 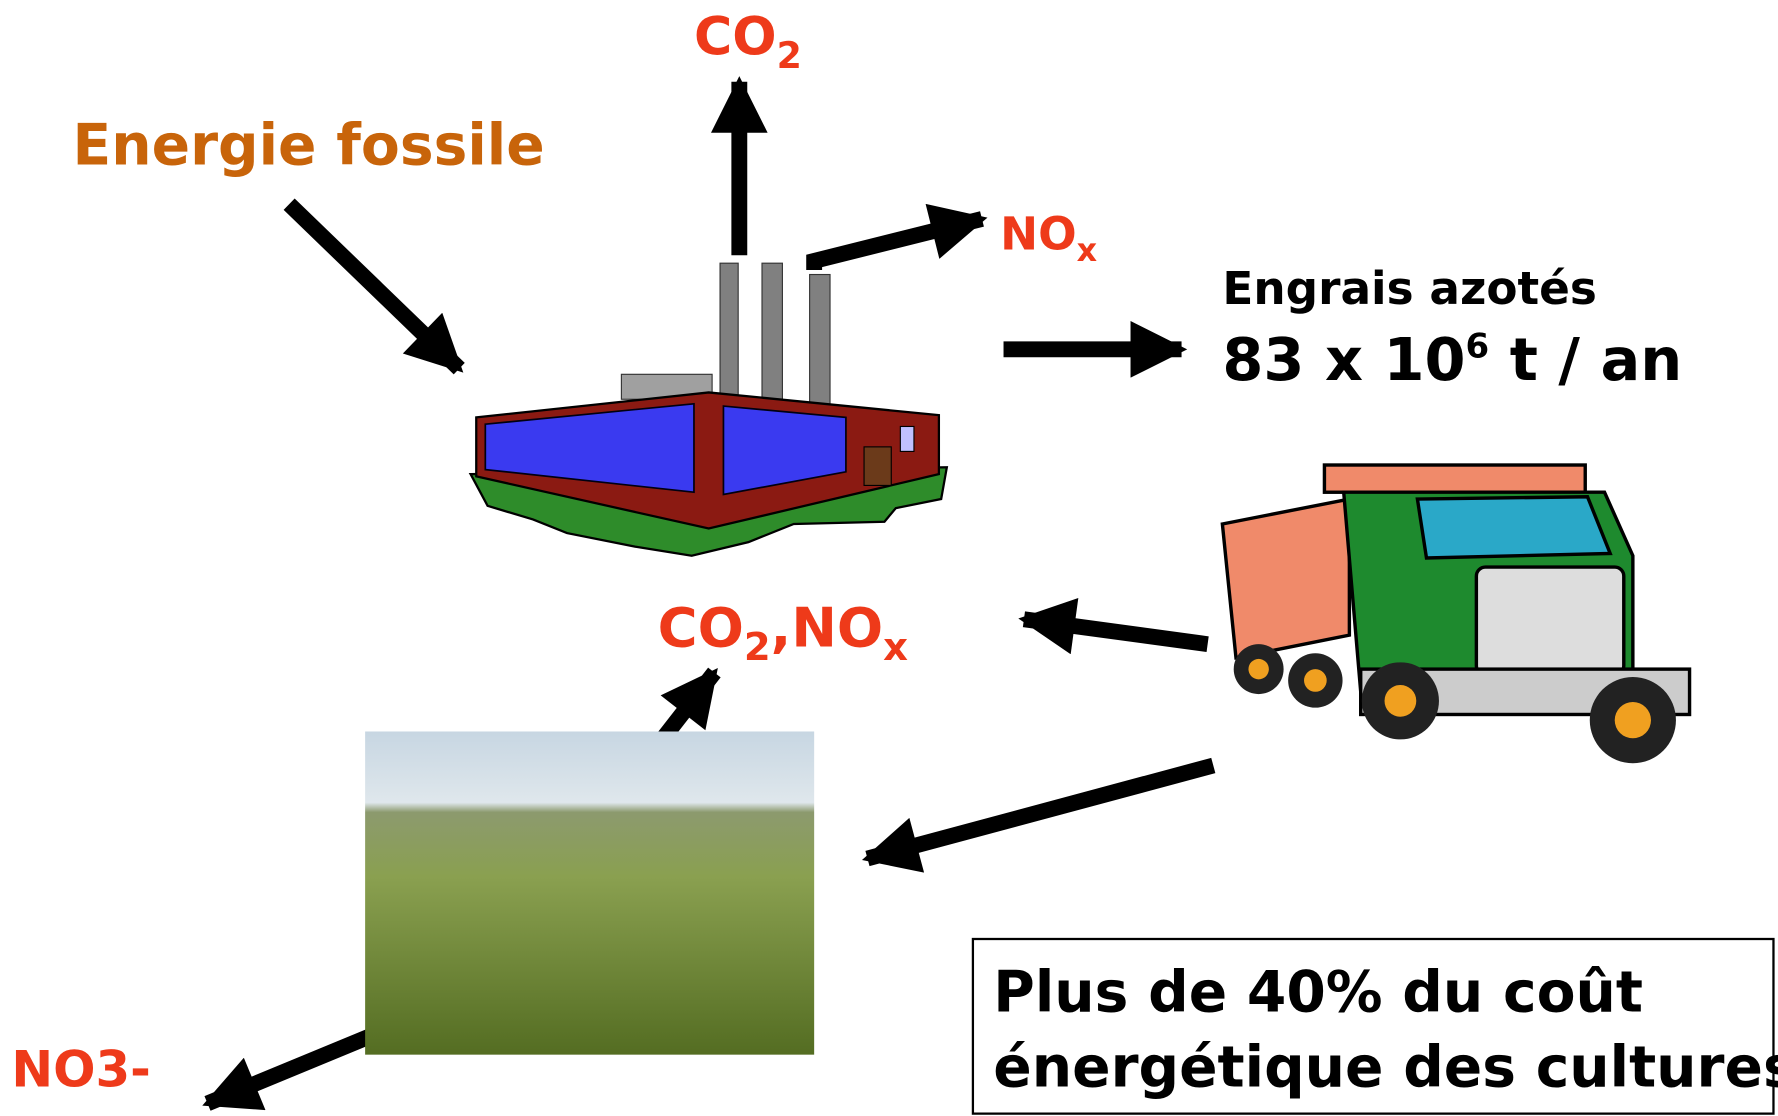 I want to click on note-line: Plus de 40% du coût, so click(x=1318, y=993).